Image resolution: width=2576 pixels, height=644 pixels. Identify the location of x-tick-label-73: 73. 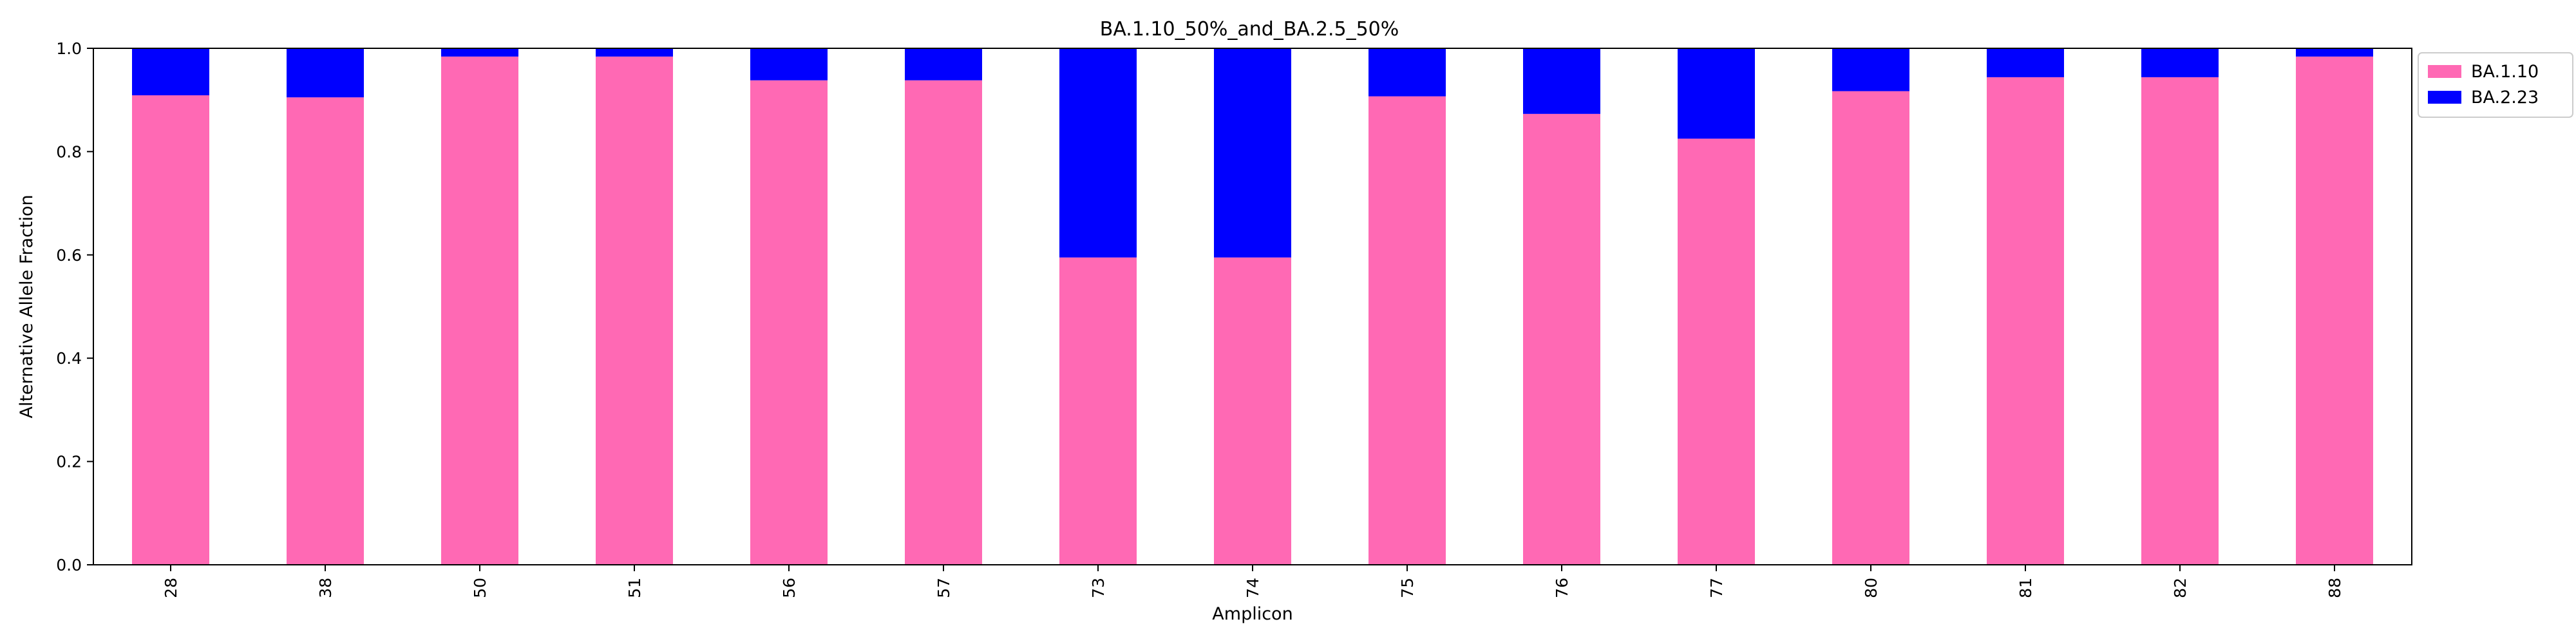
(1098, 588).